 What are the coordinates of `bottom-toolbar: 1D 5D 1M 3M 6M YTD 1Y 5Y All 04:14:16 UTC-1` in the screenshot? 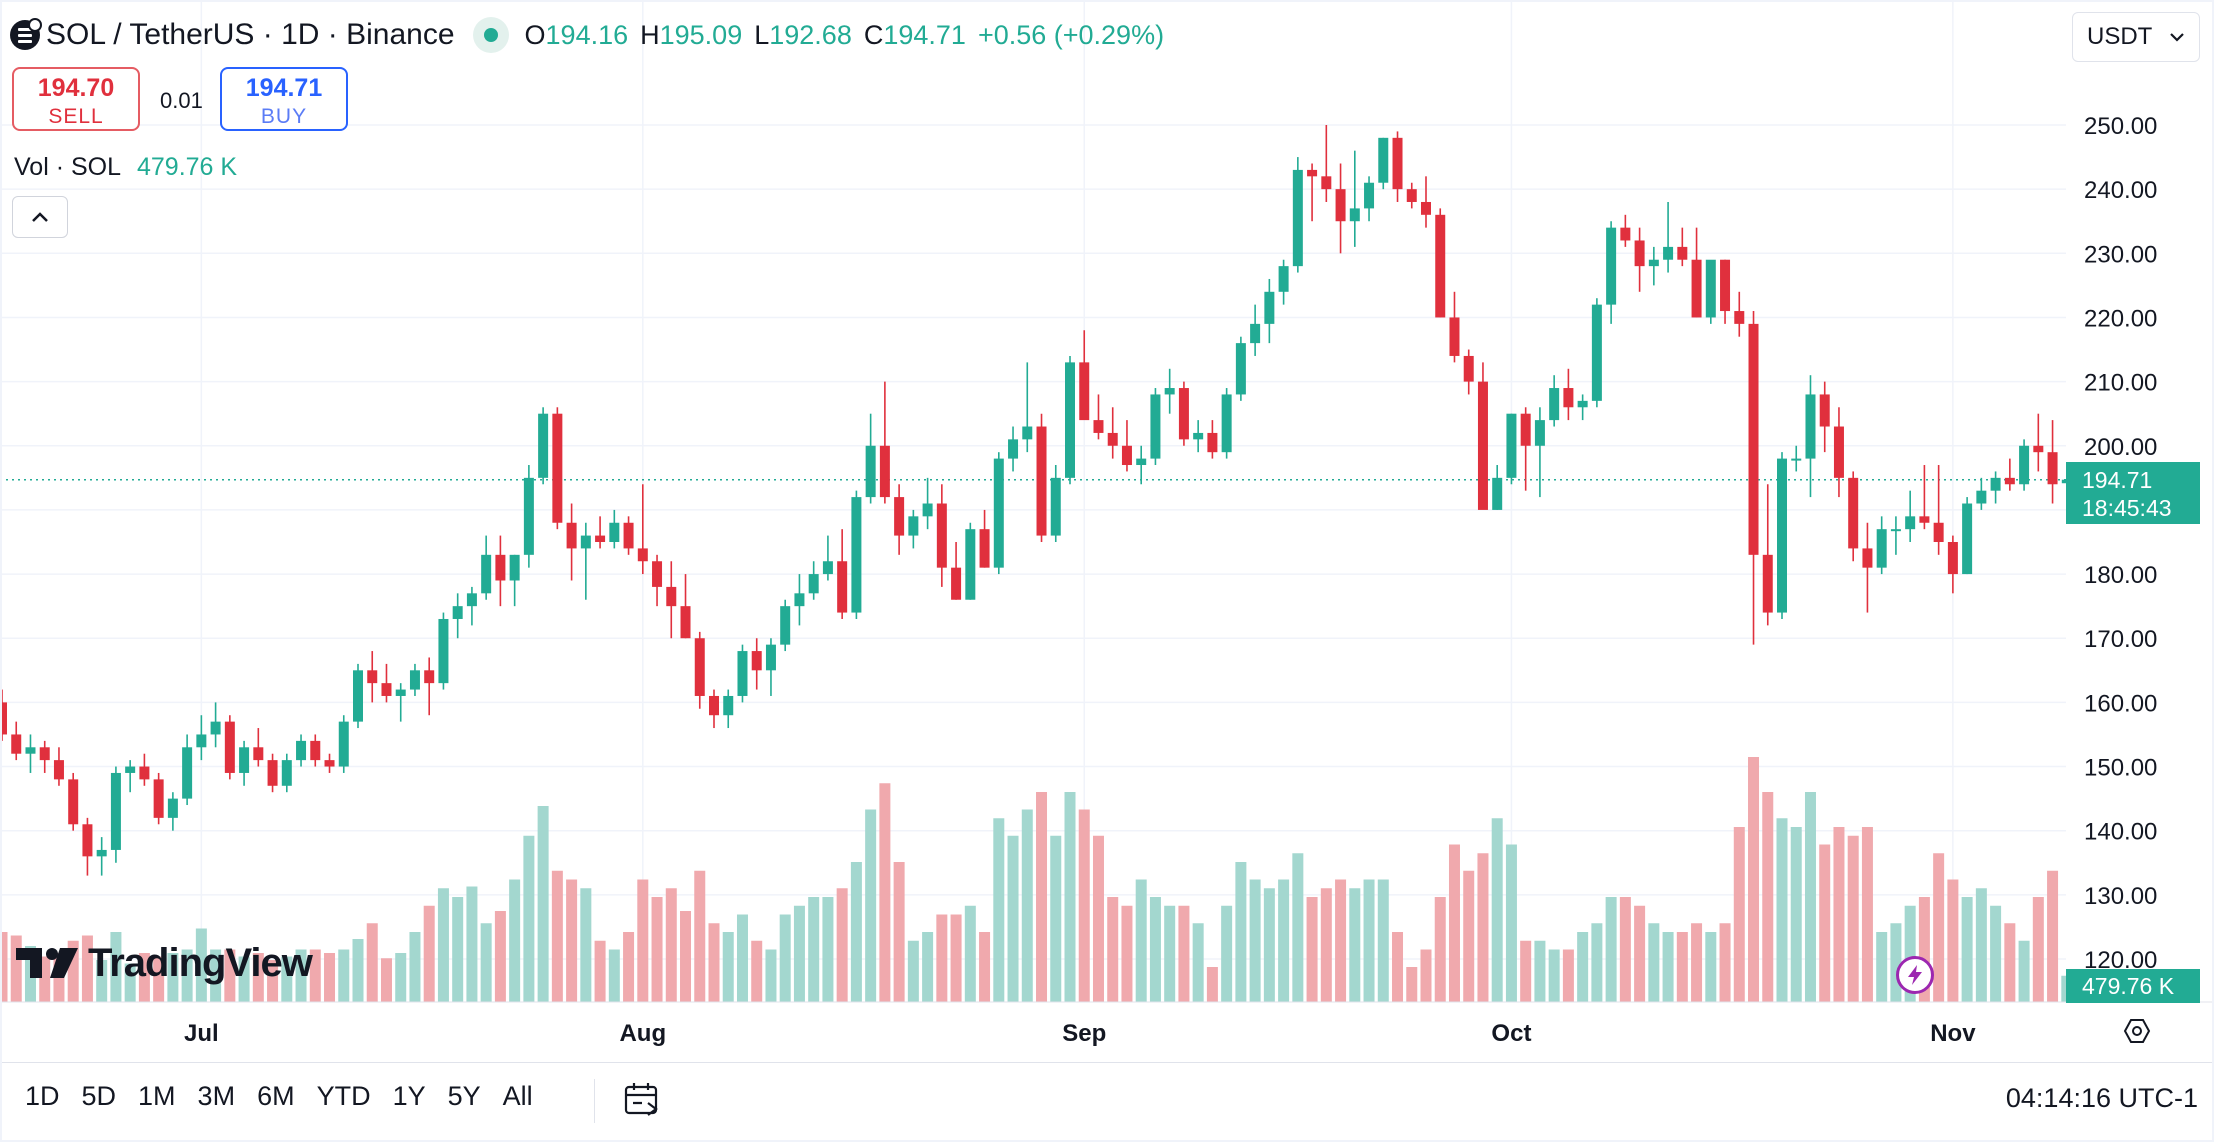 It's located at (1107, 1100).